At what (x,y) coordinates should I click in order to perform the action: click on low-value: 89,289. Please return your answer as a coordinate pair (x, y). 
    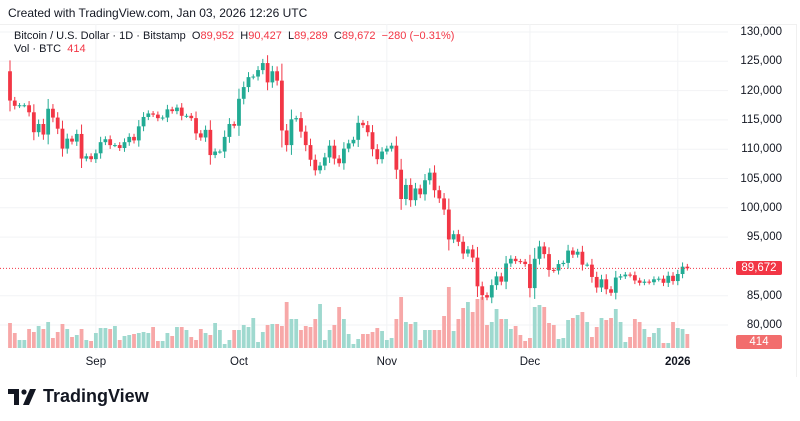
    Looking at the image, I should click on (311, 36).